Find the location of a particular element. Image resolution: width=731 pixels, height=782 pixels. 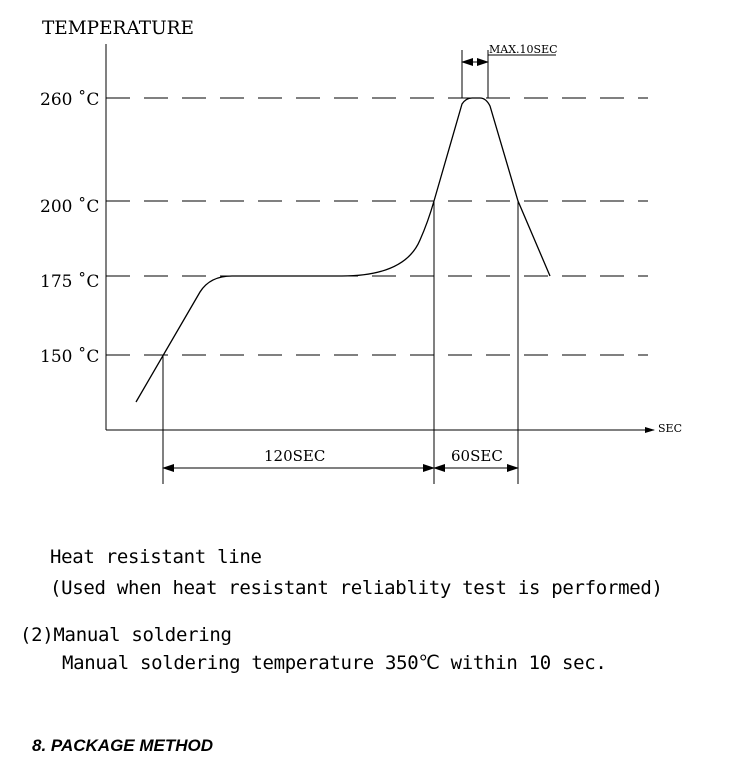

preheat-duration-label: 120SEC is located at coordinates (294, 456).